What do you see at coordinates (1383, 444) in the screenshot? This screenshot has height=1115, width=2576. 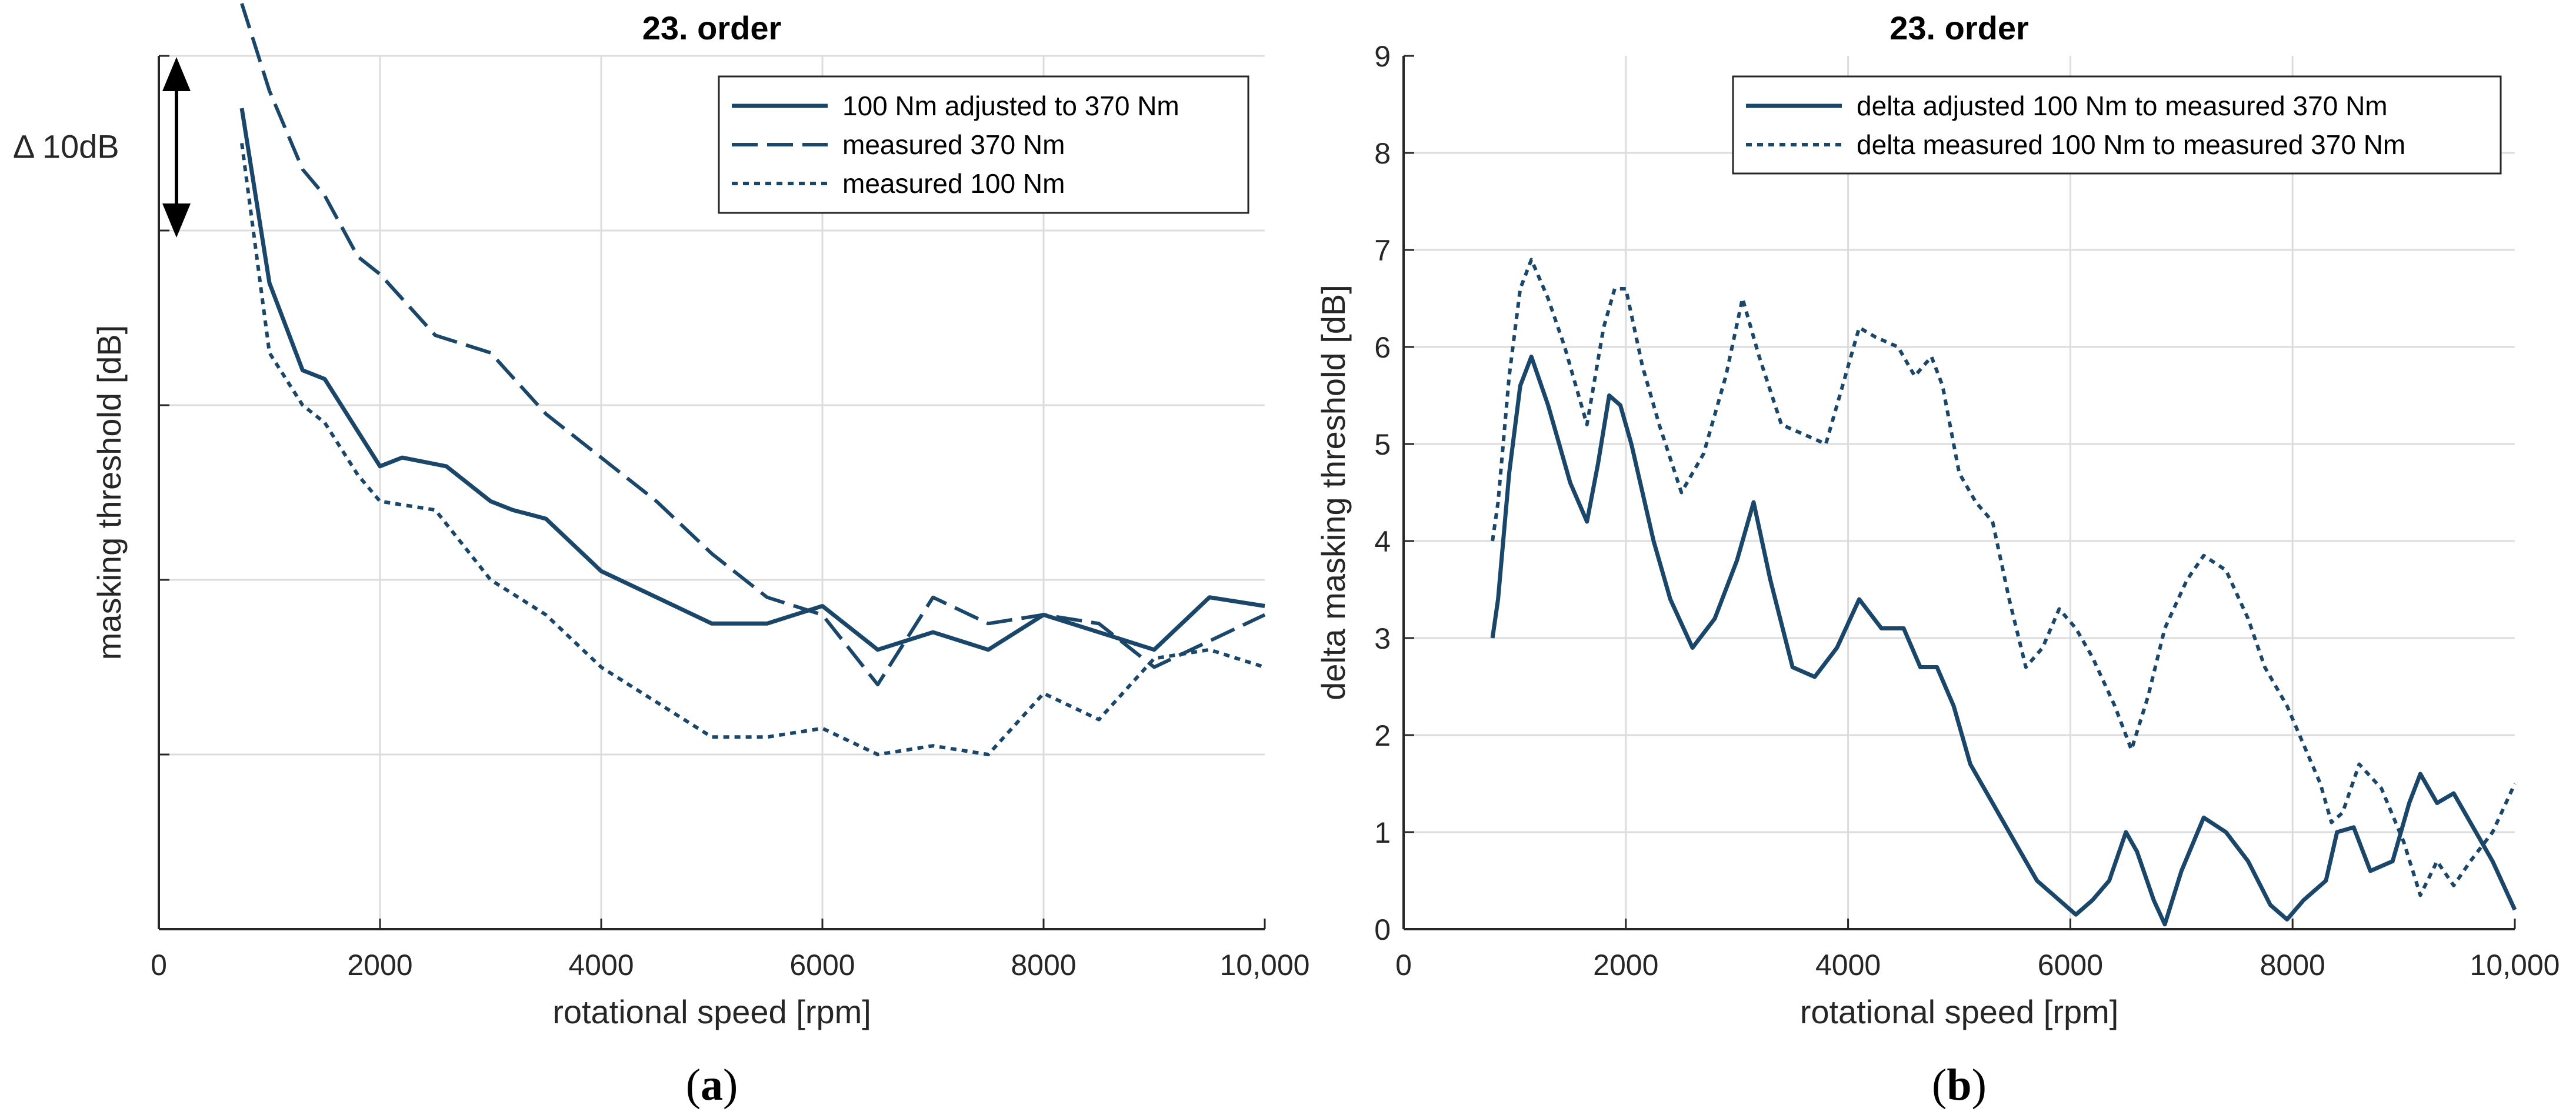 I see `chart-b-y-tick-label: 5` at bounding box center [1383, 444].